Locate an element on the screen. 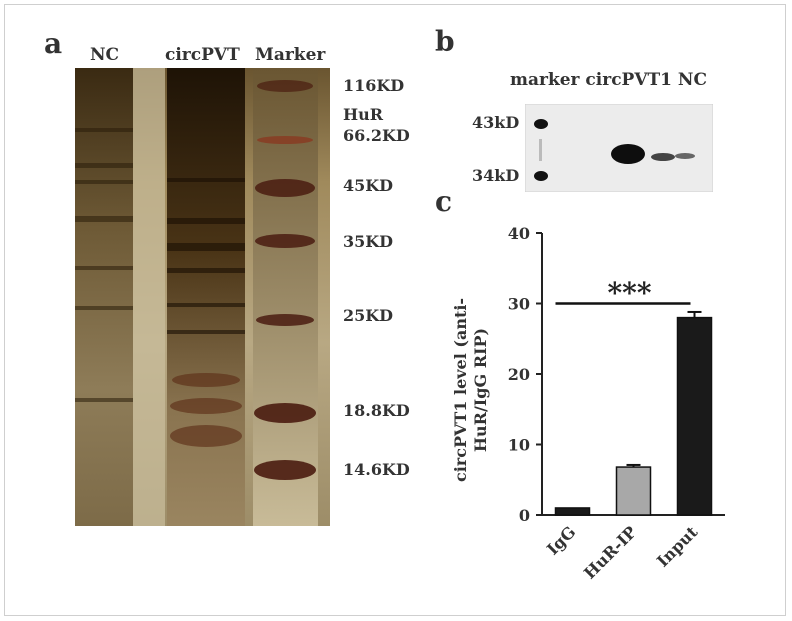 Image resolution: width=792 pixels, height=621 pixels. blot-mw-34kd: 34kD is located at coordinates (496, 175).